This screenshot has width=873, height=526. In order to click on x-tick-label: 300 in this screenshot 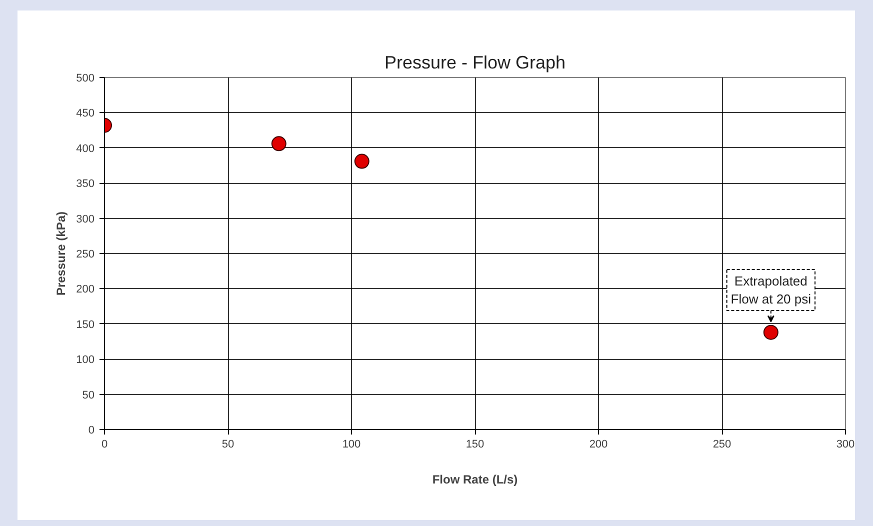, I will do `click(845, 444)`.